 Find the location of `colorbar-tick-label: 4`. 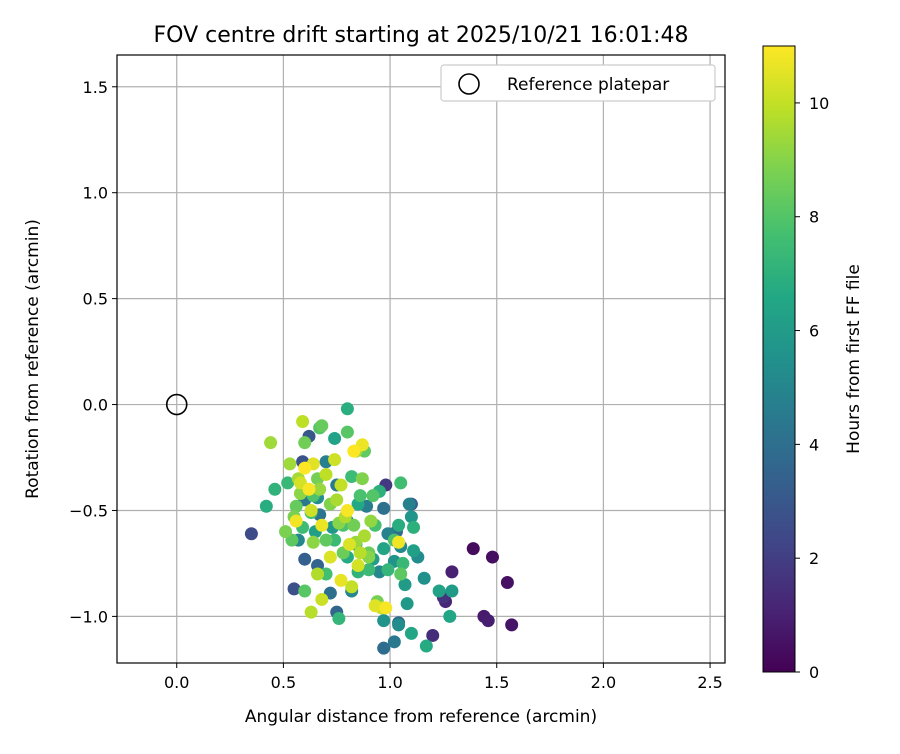

colorbar-tick-label: 4 is located at coordinates (814, 444).